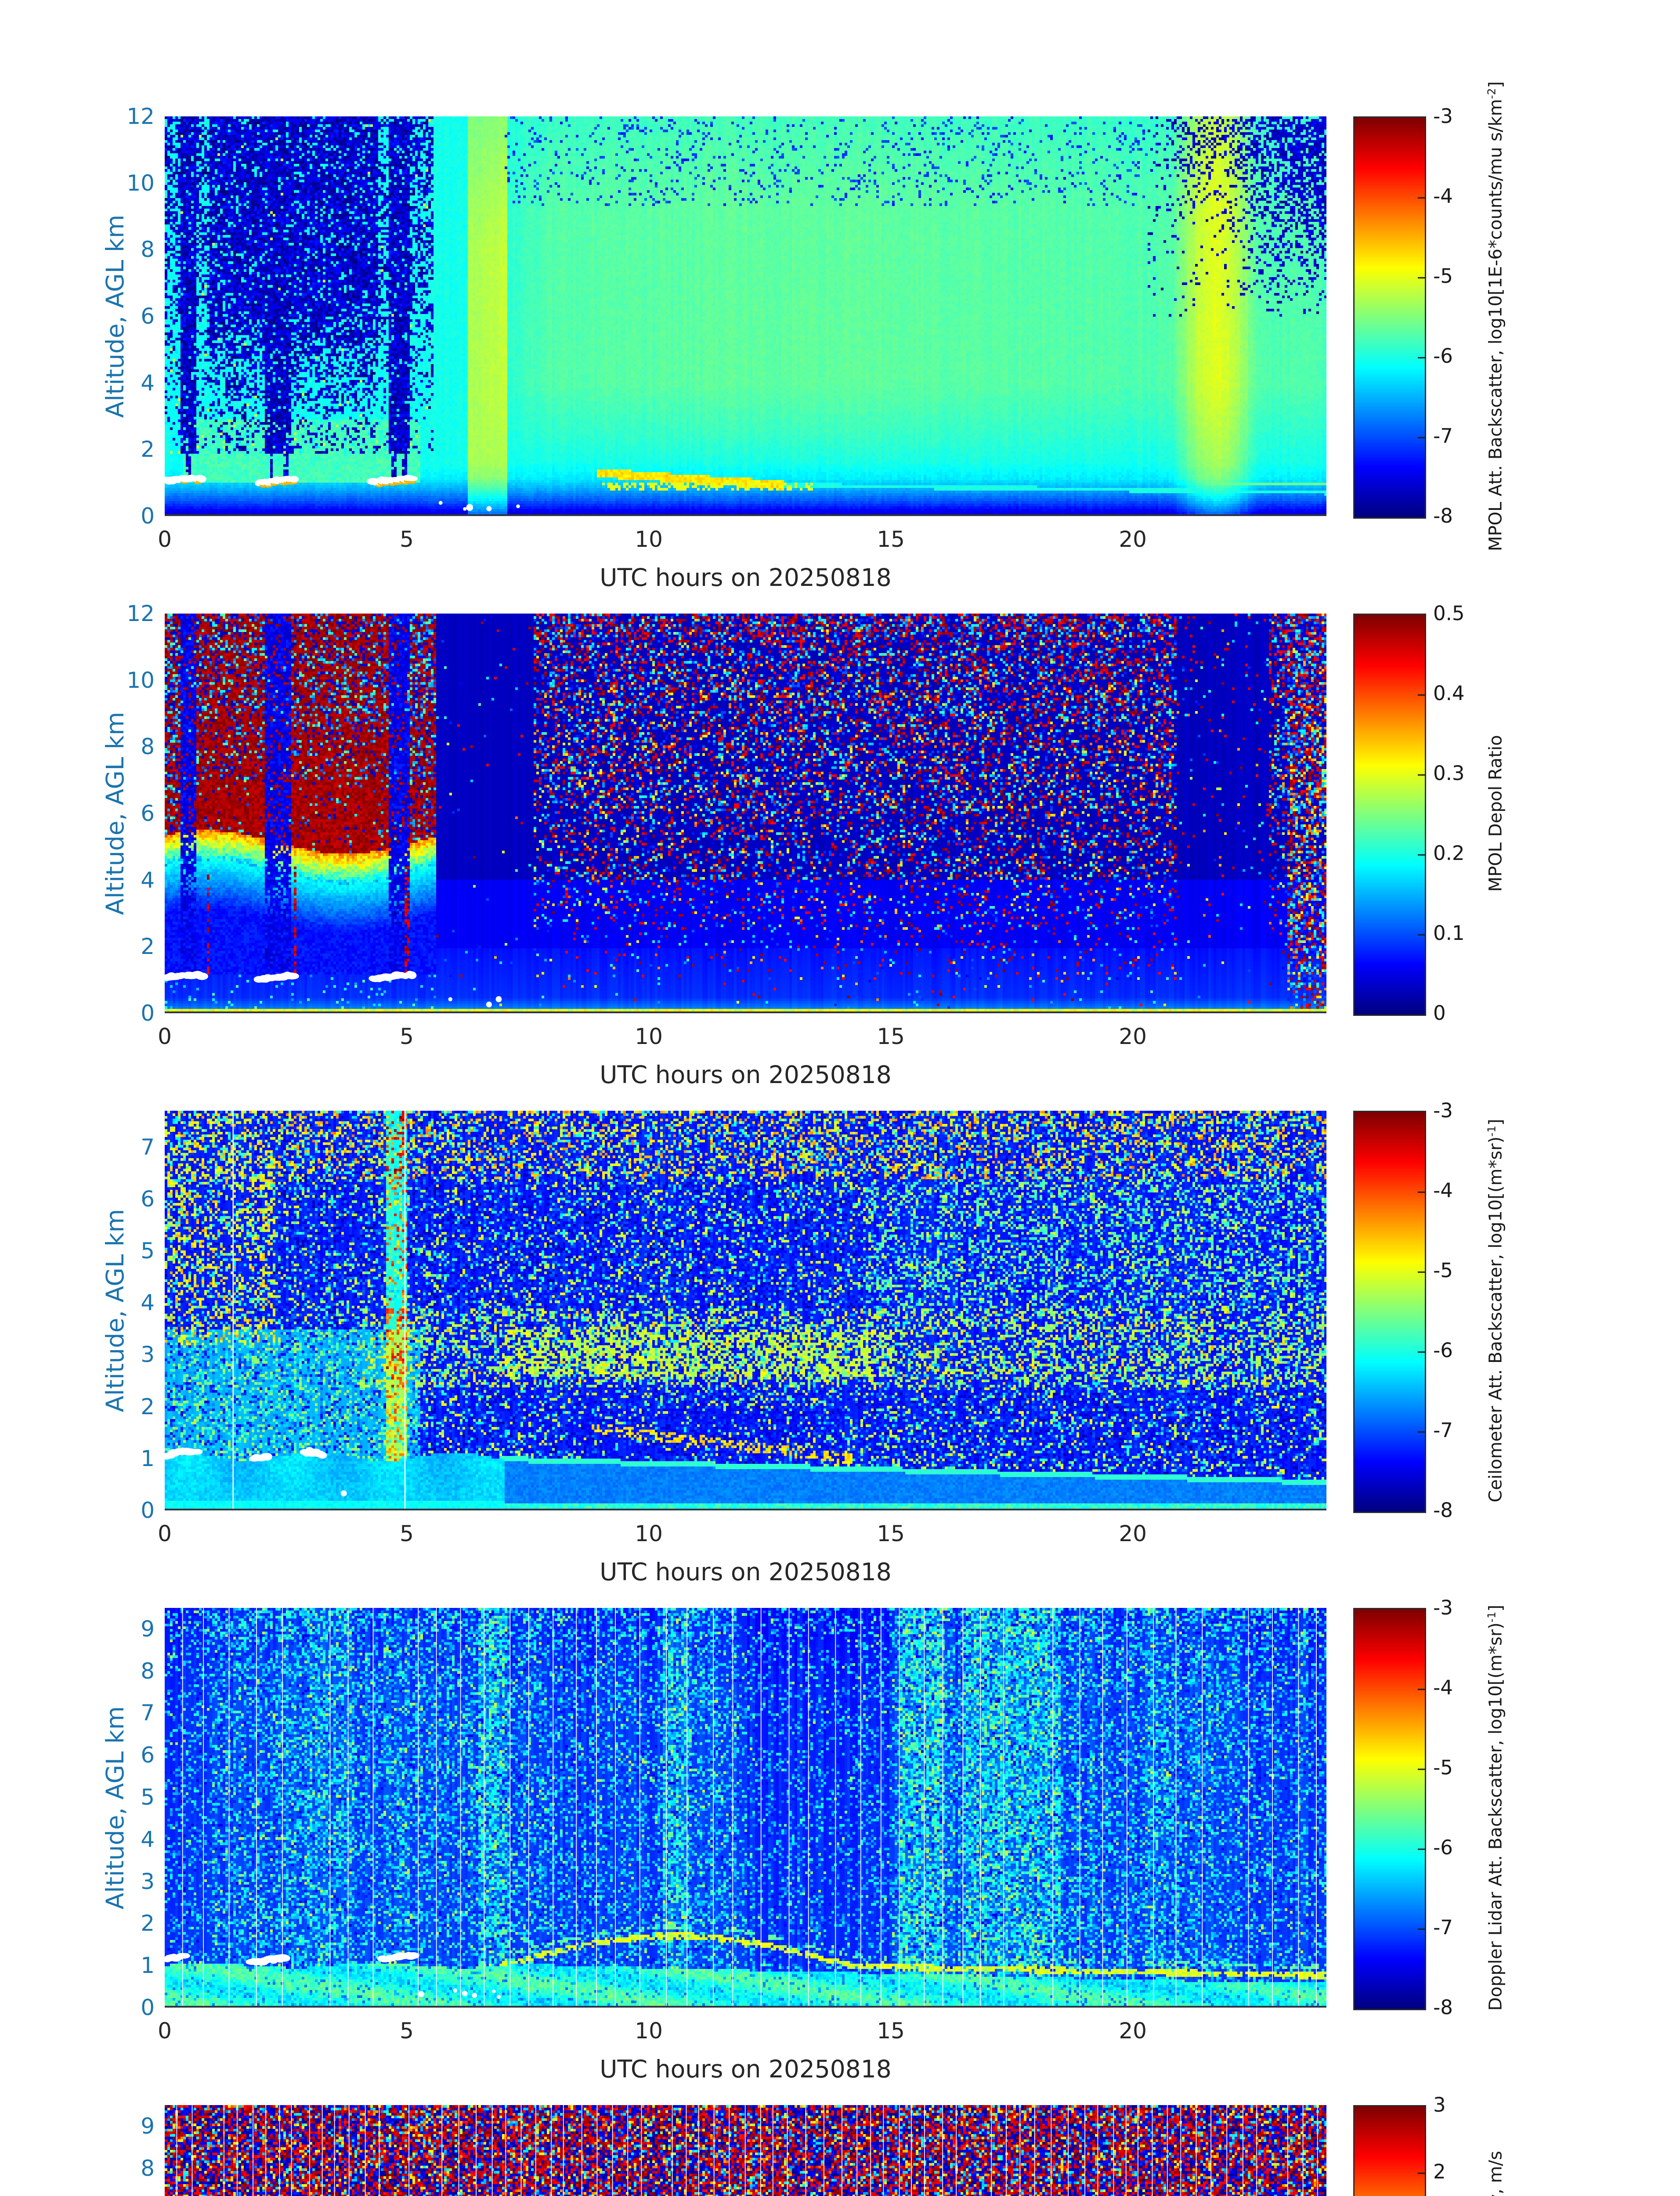  Describe the element at coordinates (1389, 1312) in the screenshot. I see `colorbar-ceilometer_backscatter` at that location.